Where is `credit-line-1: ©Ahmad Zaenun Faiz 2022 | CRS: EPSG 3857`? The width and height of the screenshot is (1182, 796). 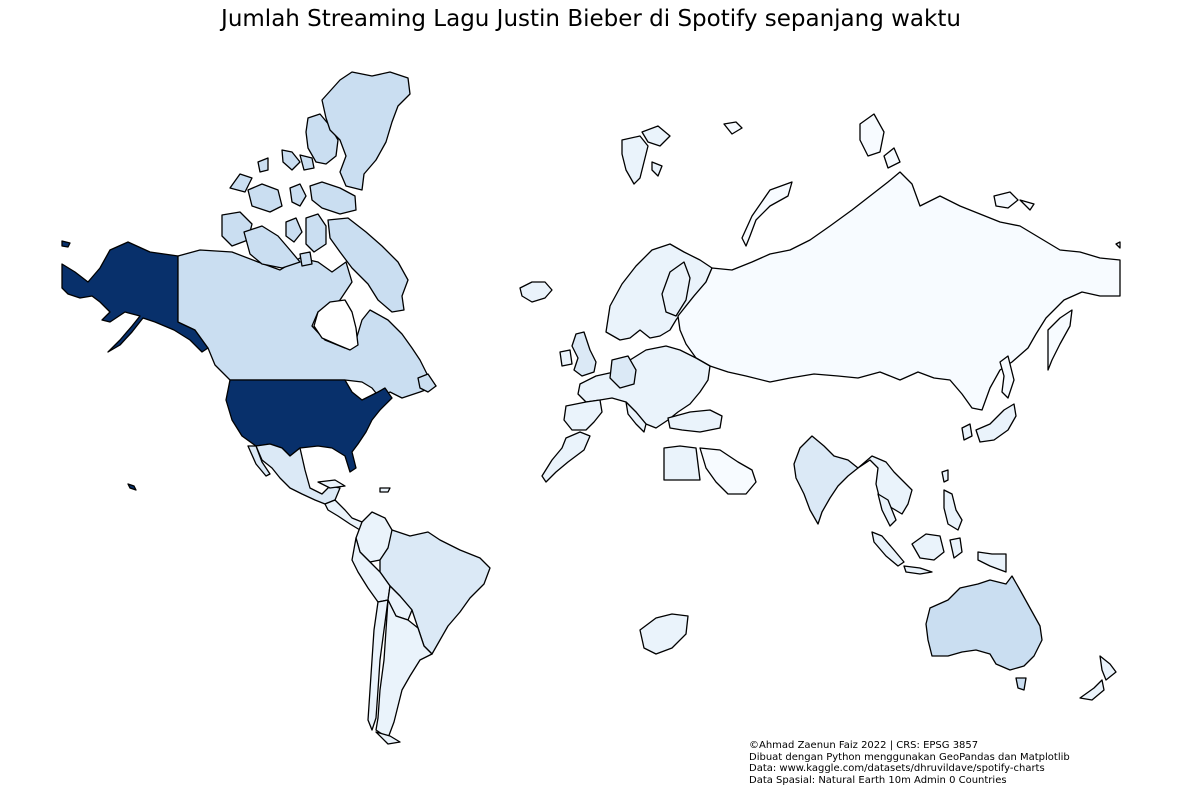 credit-line-1: ©Ahmad Zaenun Faiz 2022 | CRS: EPSG 3857 is located at coordinates (864, 745).